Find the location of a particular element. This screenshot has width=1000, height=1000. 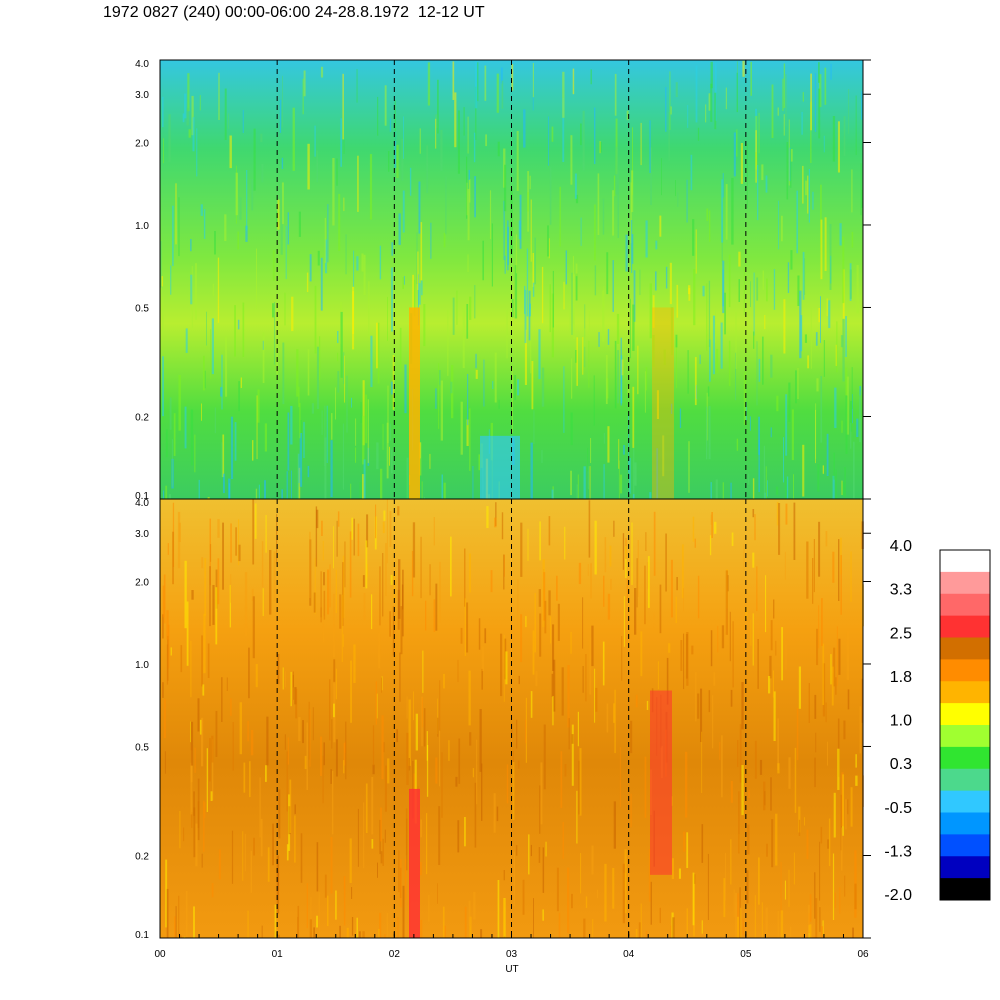

spectrogram-feature is located at coordinates (661, 782).